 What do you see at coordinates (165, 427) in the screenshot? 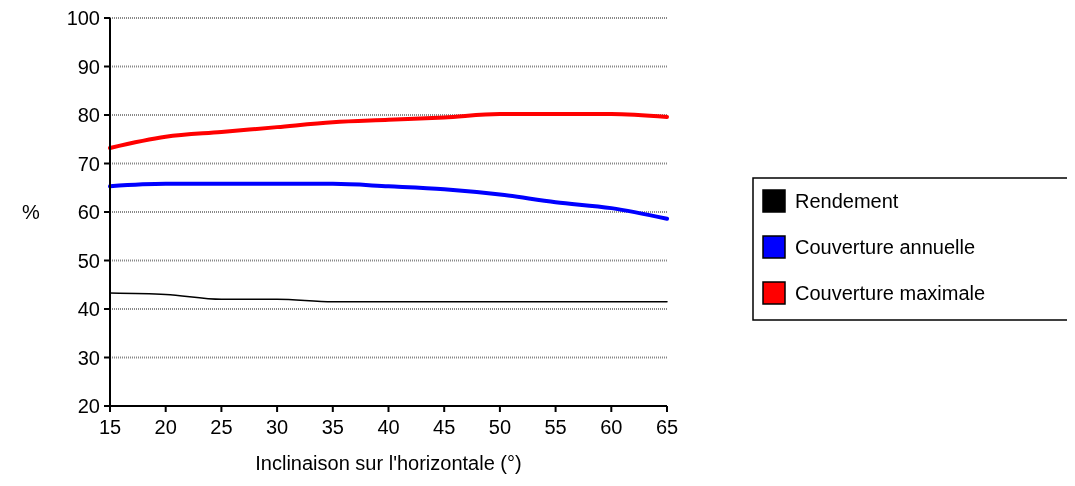
I see `x-tick-label: 20` at bounding box center [165, 427].